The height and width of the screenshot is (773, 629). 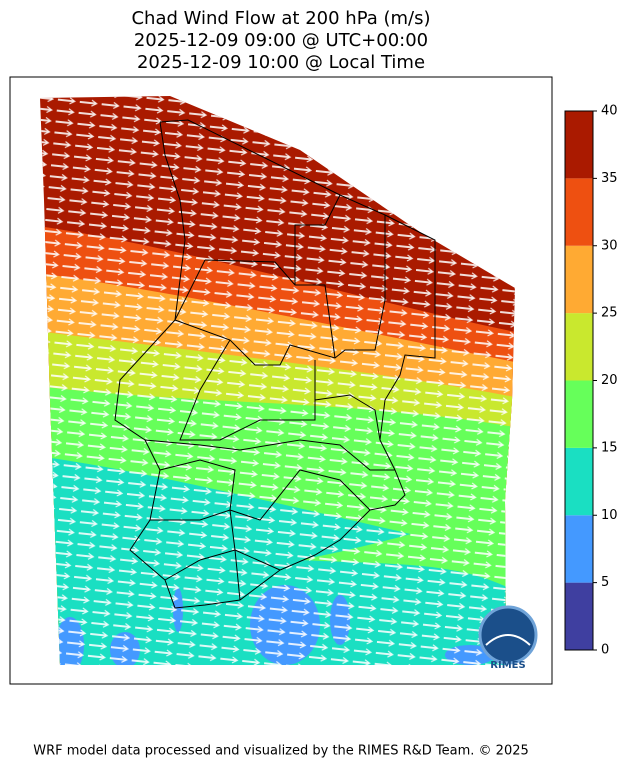 What do you see at coordinates (609, 178) in the screenshot?
I see `colorbar-tick-label: 35` at bounding box center [609, 178].